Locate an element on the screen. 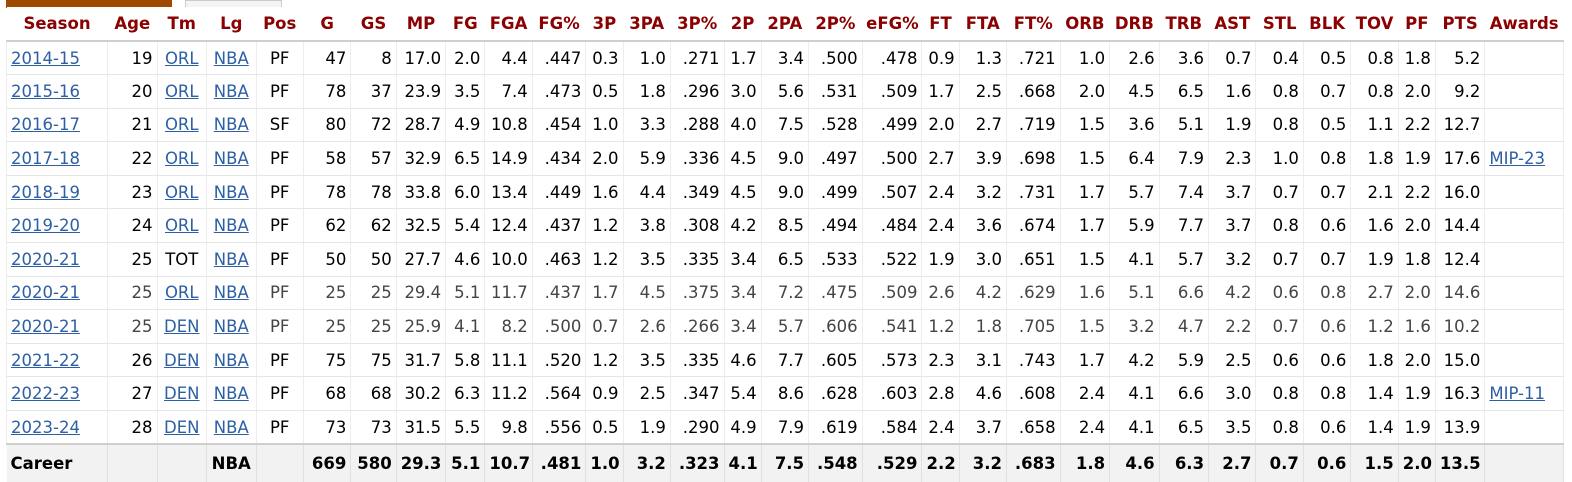 The width and height of the screenshot is (1572, 482). season-link: 2023-24 is located at coordinates (45, 427).